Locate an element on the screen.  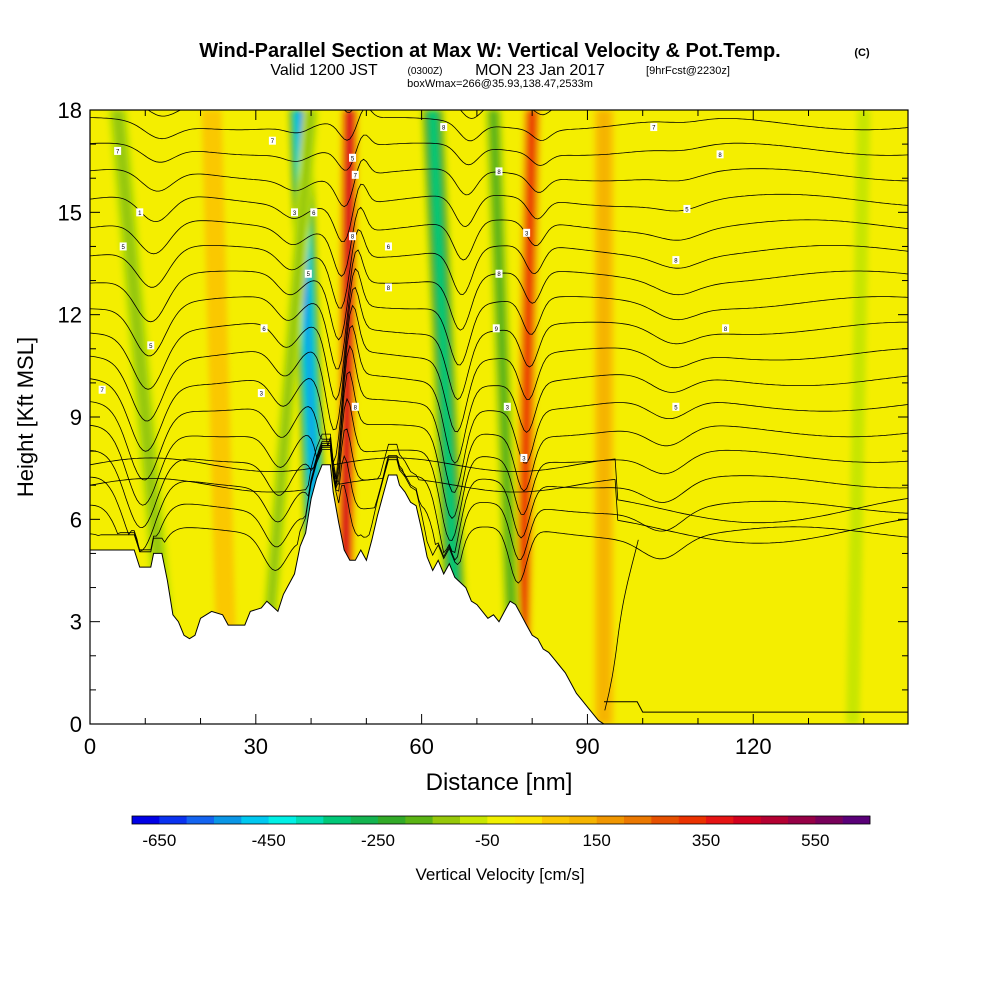
y-tick-label: 18 is located at coordinates (70, 110).